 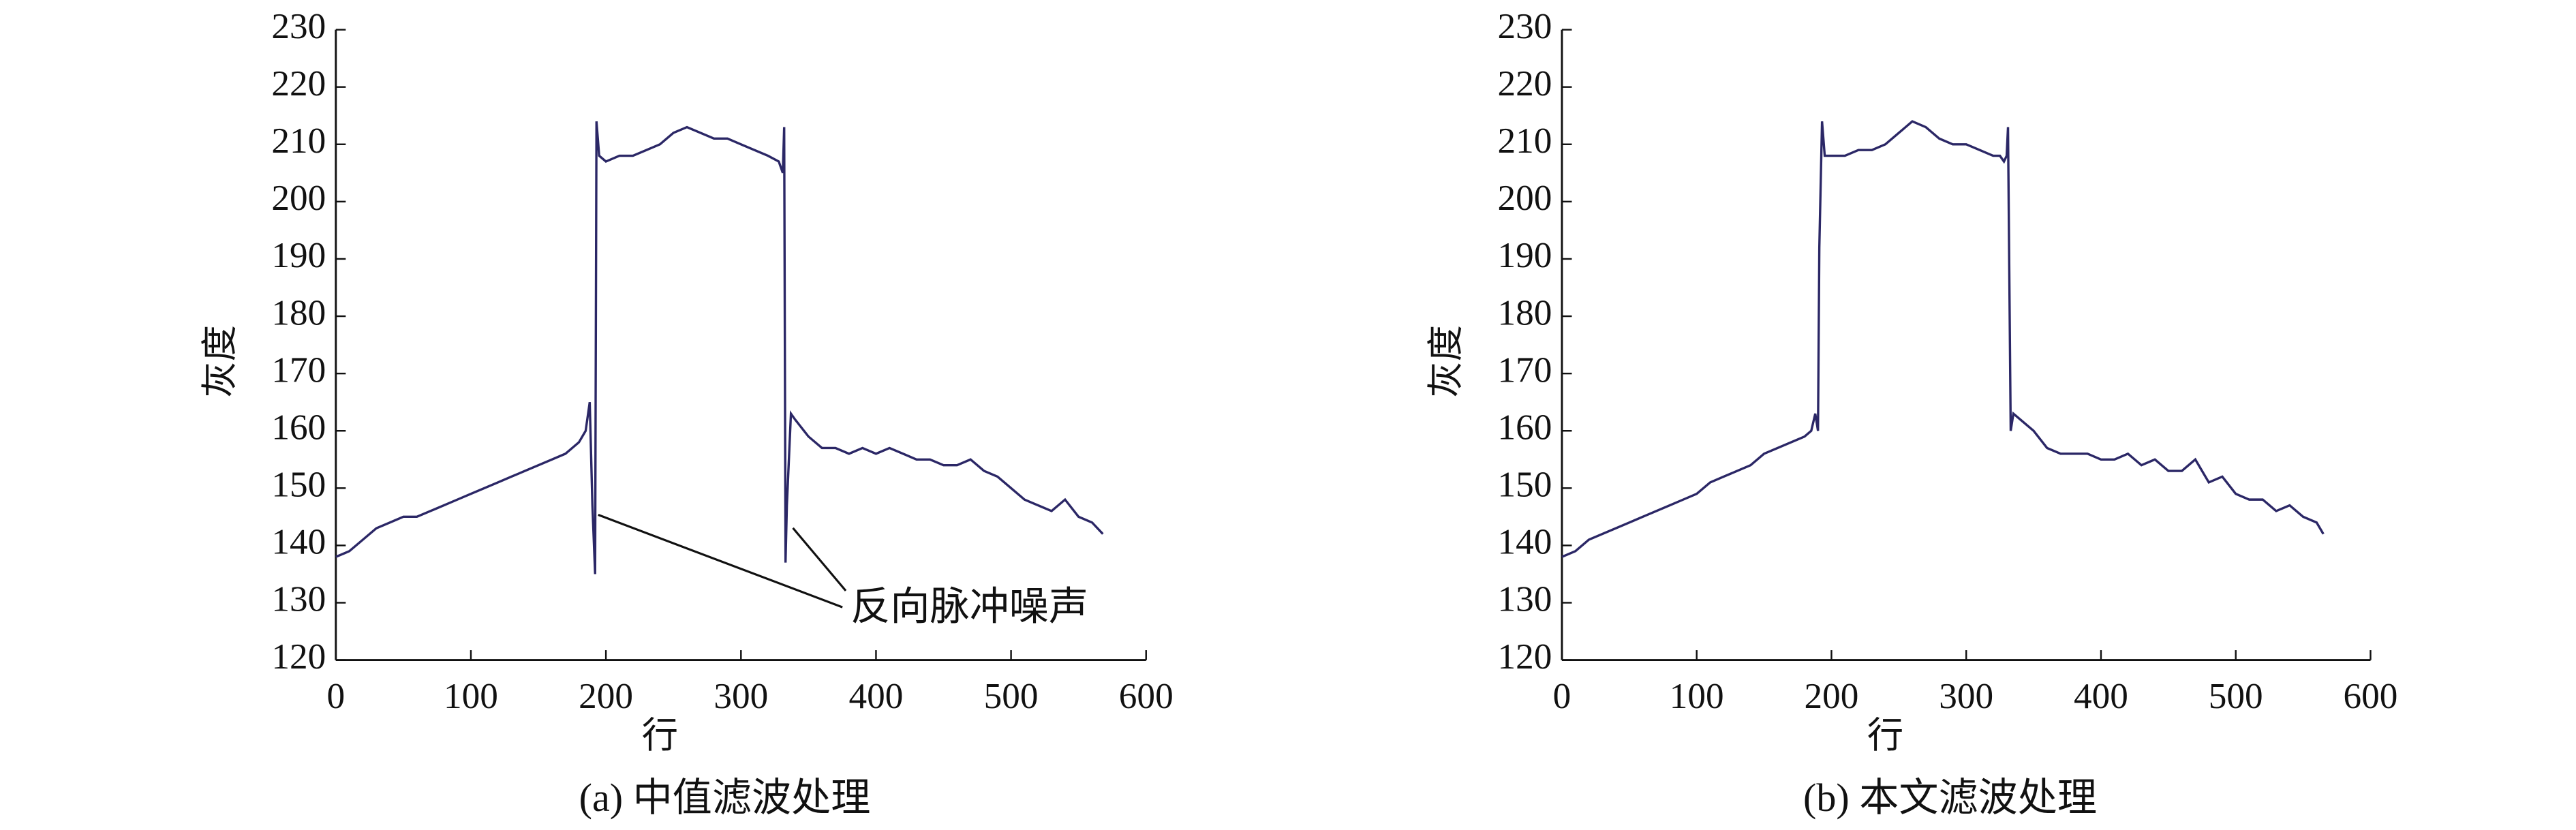 I want to click on caption: (b) 本文滤波处理, so click(x=1950, y=797).